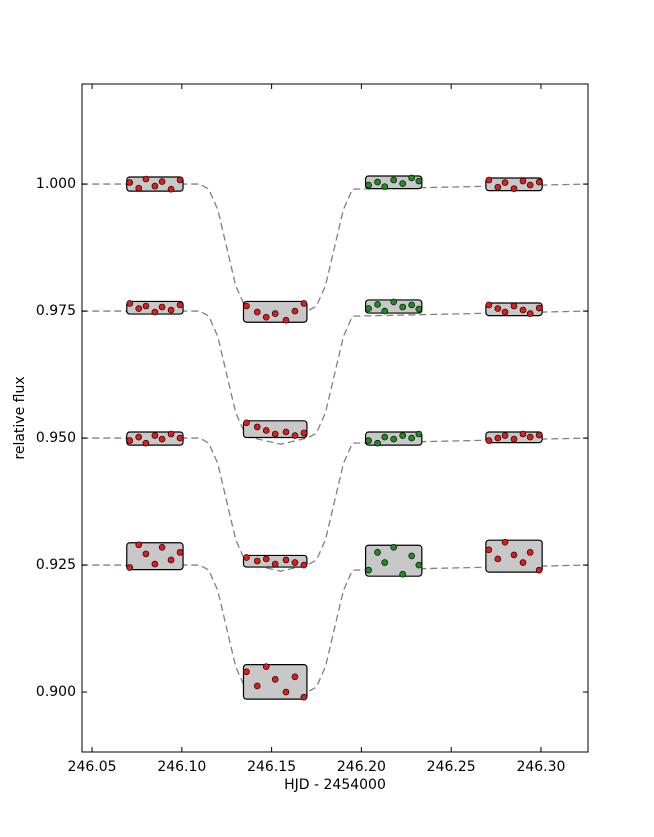 Image resolution: width=654 pixels, height=837 pixels. I want to click on x-tick-label: 246.05, so click(92, 767).